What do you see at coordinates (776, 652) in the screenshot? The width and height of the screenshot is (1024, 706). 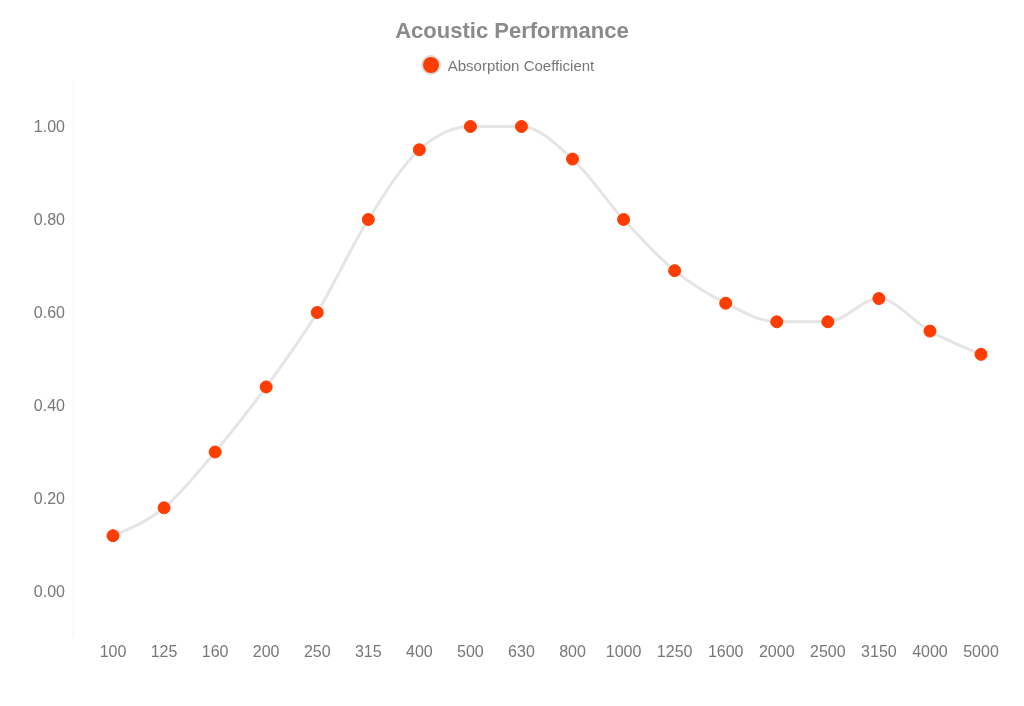 I see `x-tick-label: 2000` at bounding box center [776, 652].